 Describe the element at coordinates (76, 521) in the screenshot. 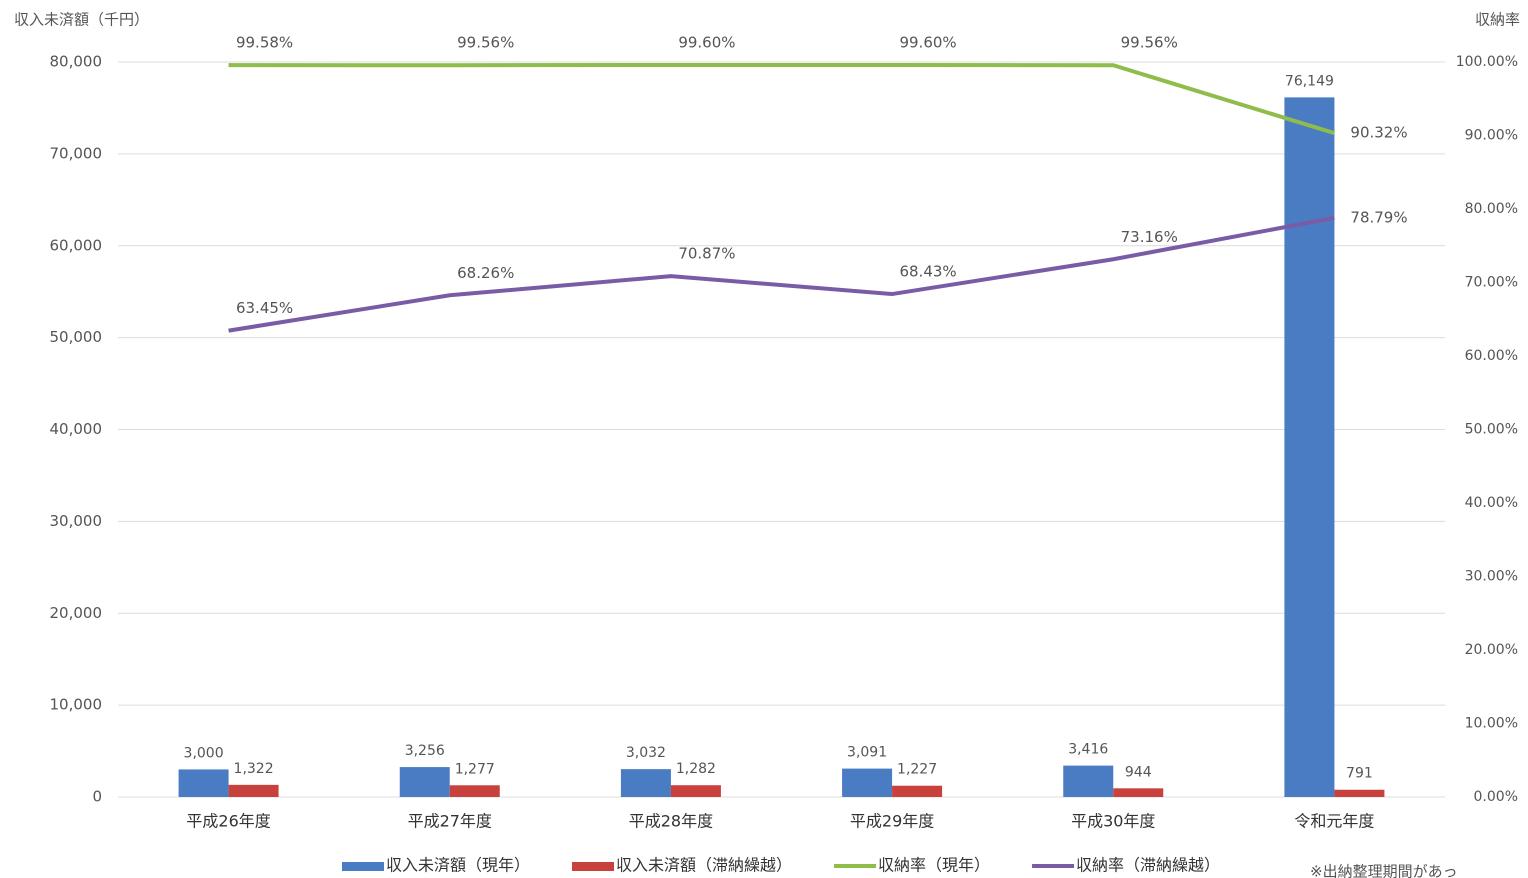

I see `y-tick-label: 30,000` at that location.